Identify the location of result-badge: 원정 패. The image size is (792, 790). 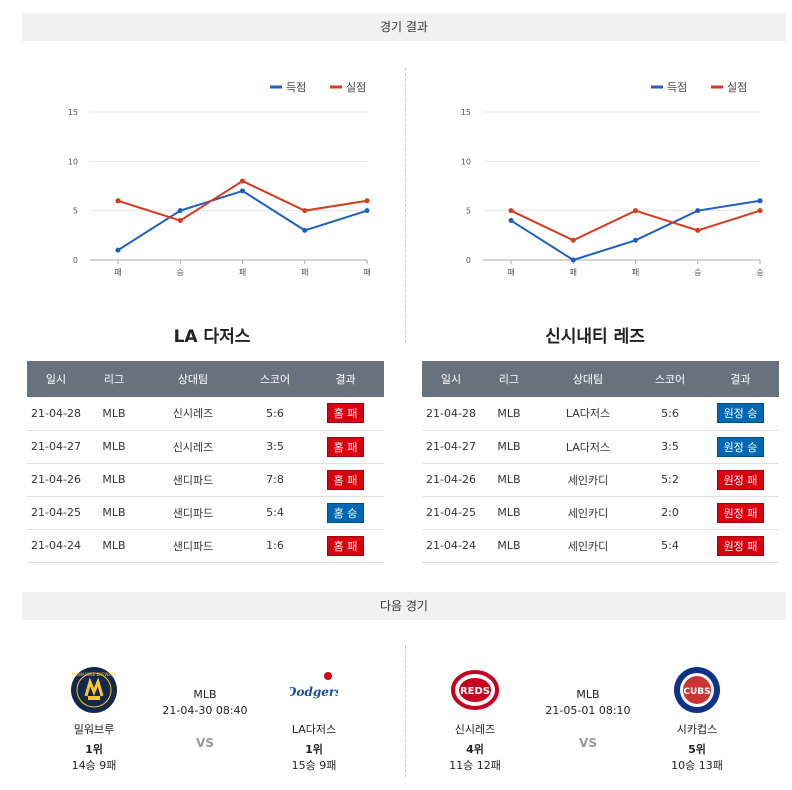
(740, 512).